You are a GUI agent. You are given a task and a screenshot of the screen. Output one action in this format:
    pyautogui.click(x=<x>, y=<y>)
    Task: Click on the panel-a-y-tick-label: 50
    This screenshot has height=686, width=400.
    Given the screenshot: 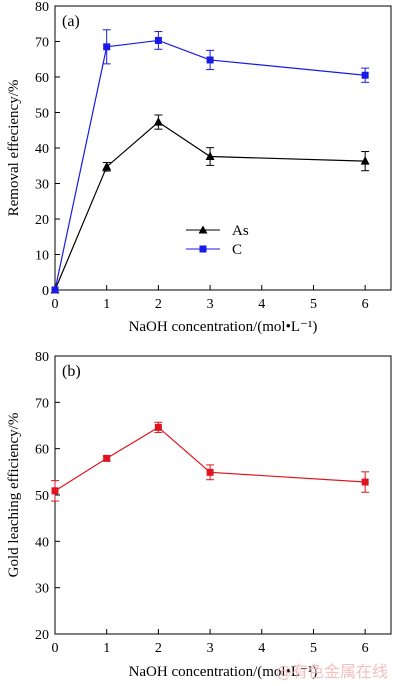 What is the action you would take?
    pyautogui.click(x=42, y=114)
    